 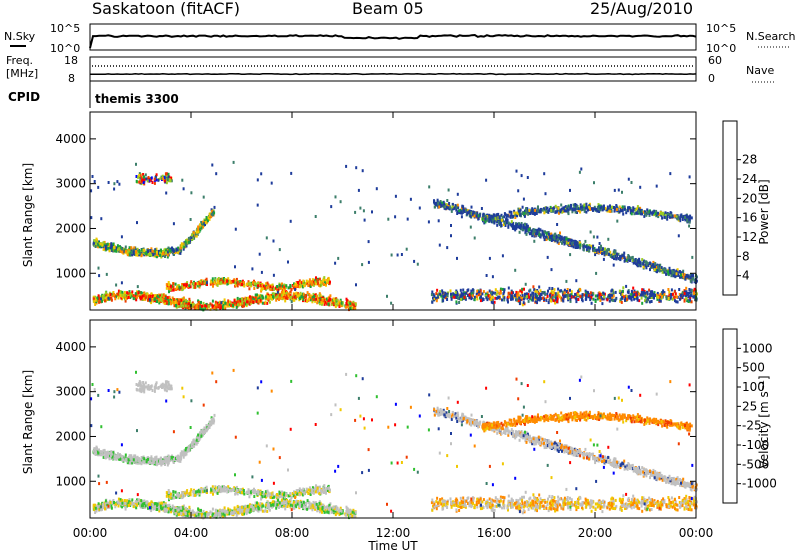 I want to click on nsky-label: N.Sky, so click(x=20, y=36).